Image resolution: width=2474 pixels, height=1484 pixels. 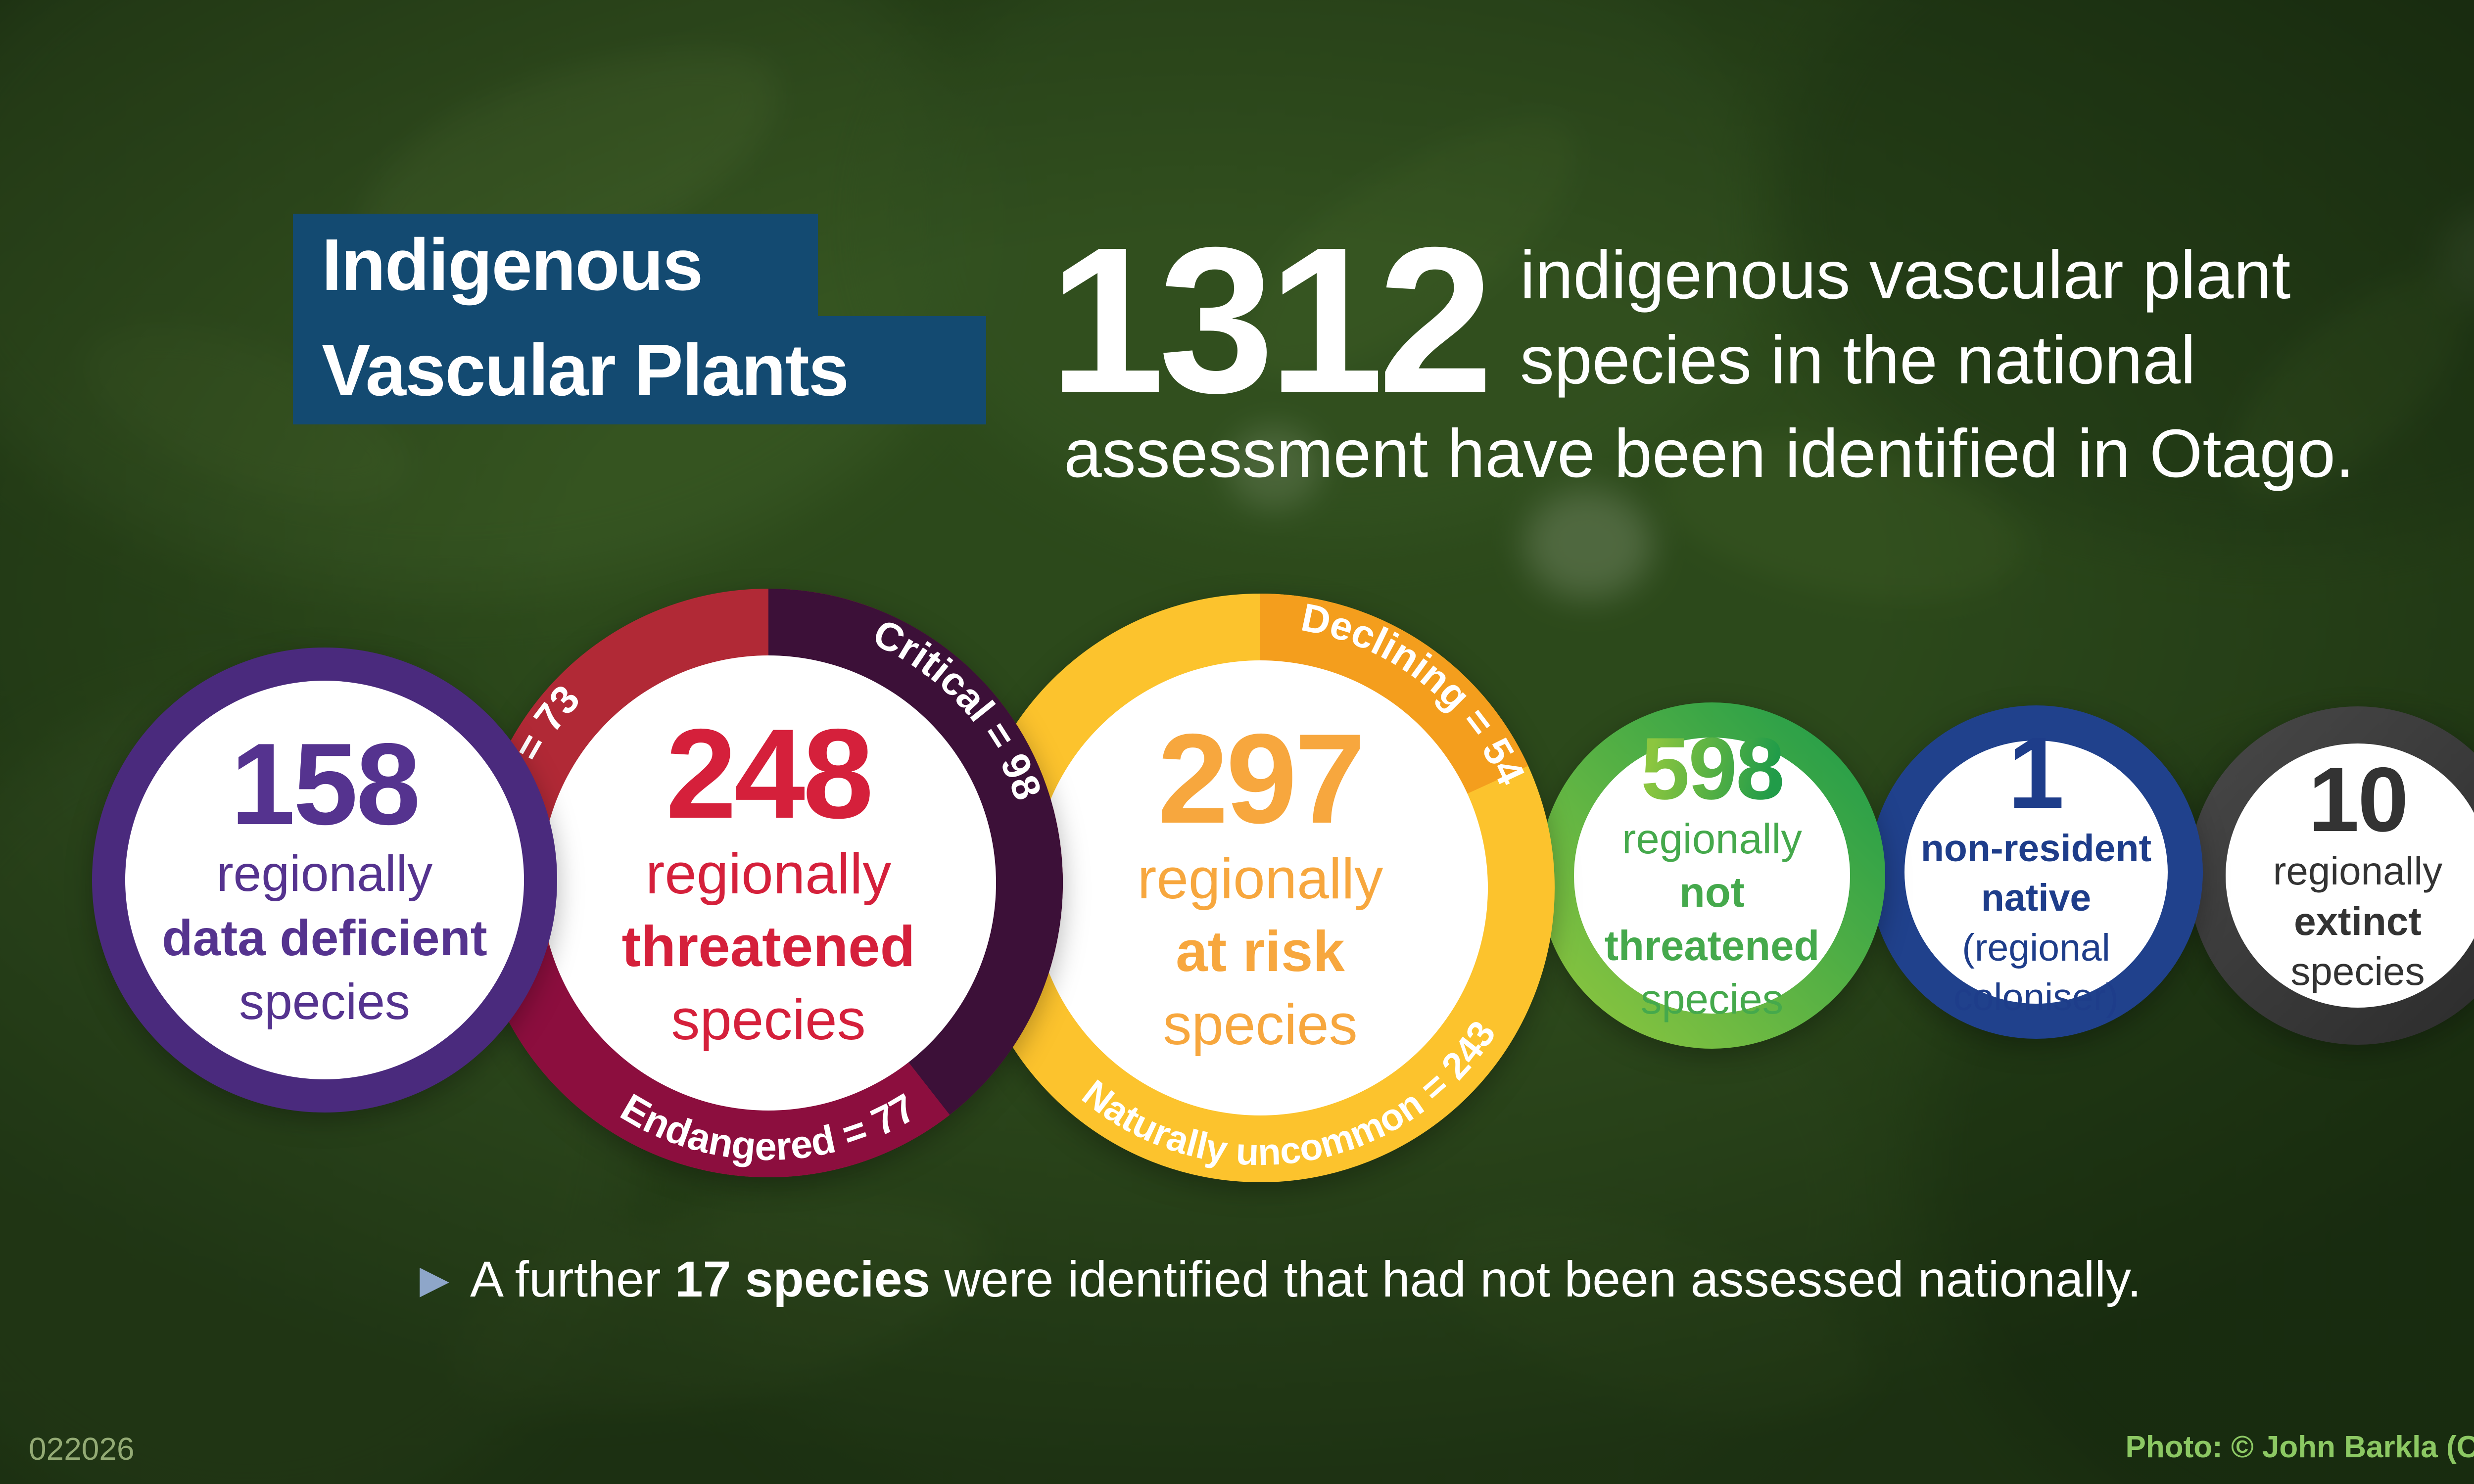 I want to click on at-risk-donut: Declining = 54 Naturally uncommon = 243, so click(x=1260, y=888).